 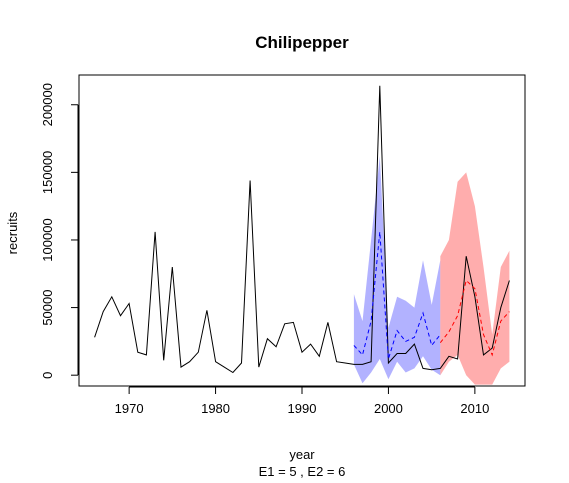 What do you see at coordinates (302, 42) in the screenshot?
I see `chart-title: Chilipepper` at bounding box center [302, 42].